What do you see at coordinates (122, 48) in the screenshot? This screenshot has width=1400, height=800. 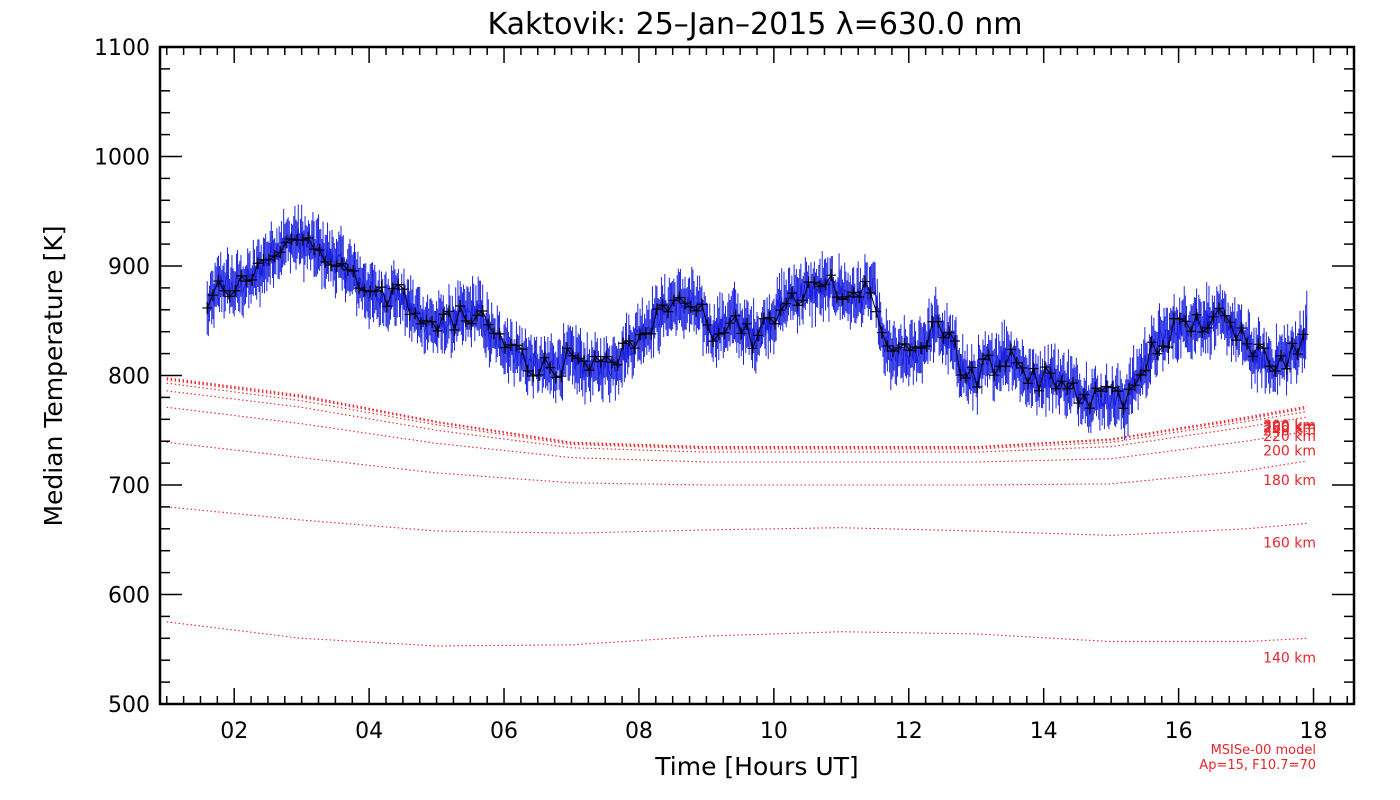 I see `y-tick-label: 1100` at bounding box center [122, 48].